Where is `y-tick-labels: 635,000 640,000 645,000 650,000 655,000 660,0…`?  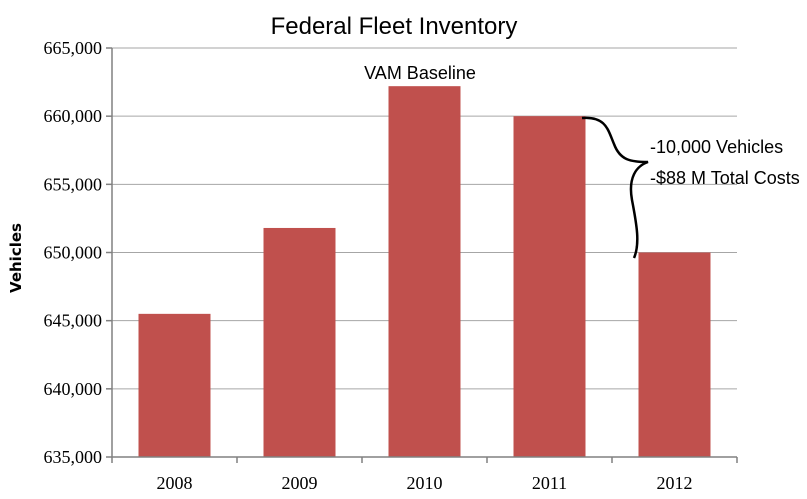 y-tick-labels: 635,000 640,000 645,000 650,000 655,000 660,0… is located at coordinates (73, 252).